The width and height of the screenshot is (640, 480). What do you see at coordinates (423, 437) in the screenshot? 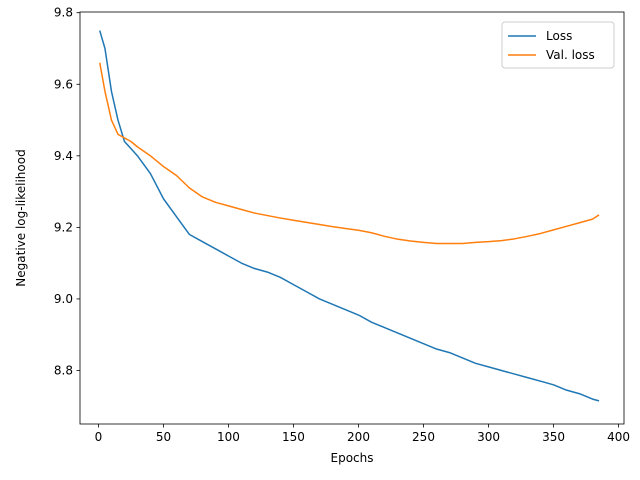
I see `x-tick-label: 250` at bounding box center [423, 437].